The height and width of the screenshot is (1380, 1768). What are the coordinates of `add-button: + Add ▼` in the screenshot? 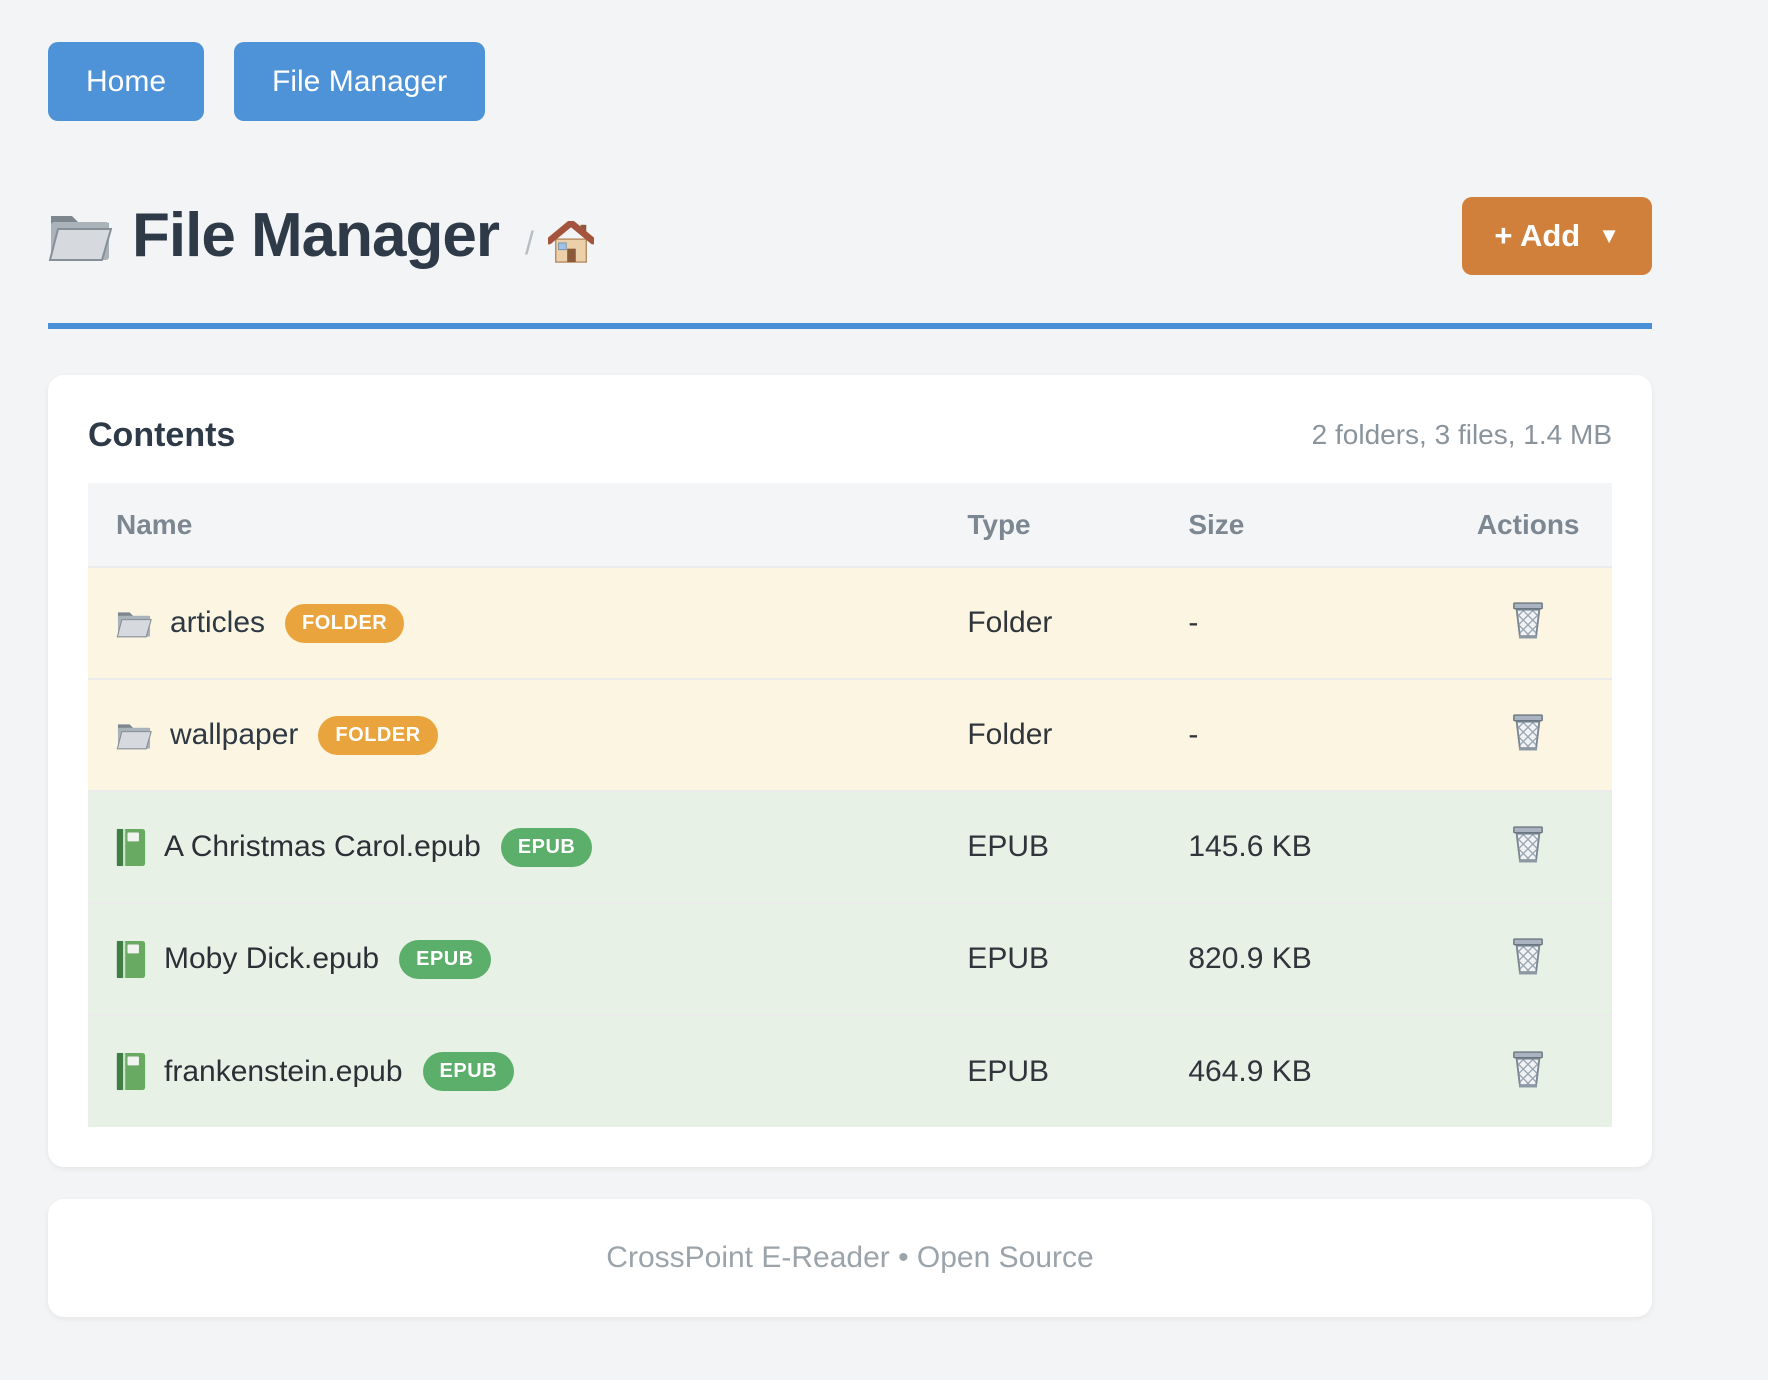 It's located at (1557, 236).